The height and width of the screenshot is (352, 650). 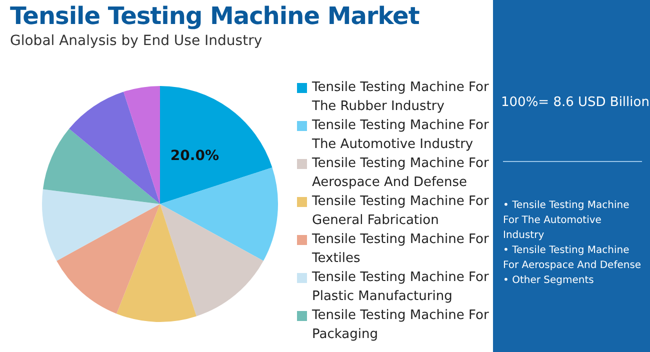 I want to click on legend-label: Tensile Testing Machine For The Automotive Industry, so click(x=400, y=135).